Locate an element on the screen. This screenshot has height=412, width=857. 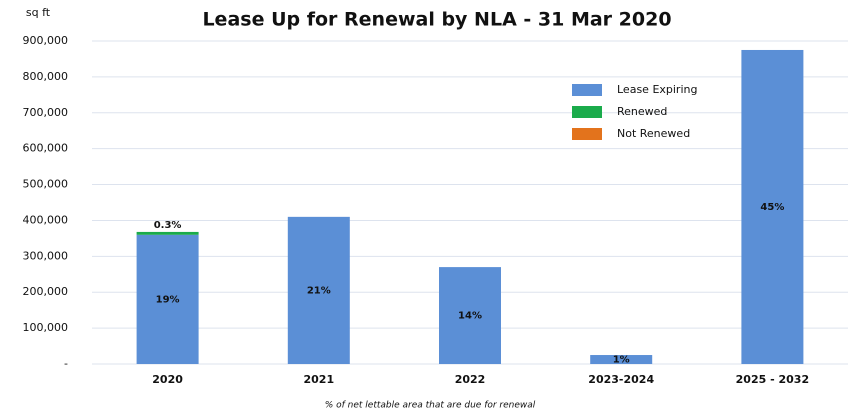
data-label: 0.3% is located at coordinates (168, 225).